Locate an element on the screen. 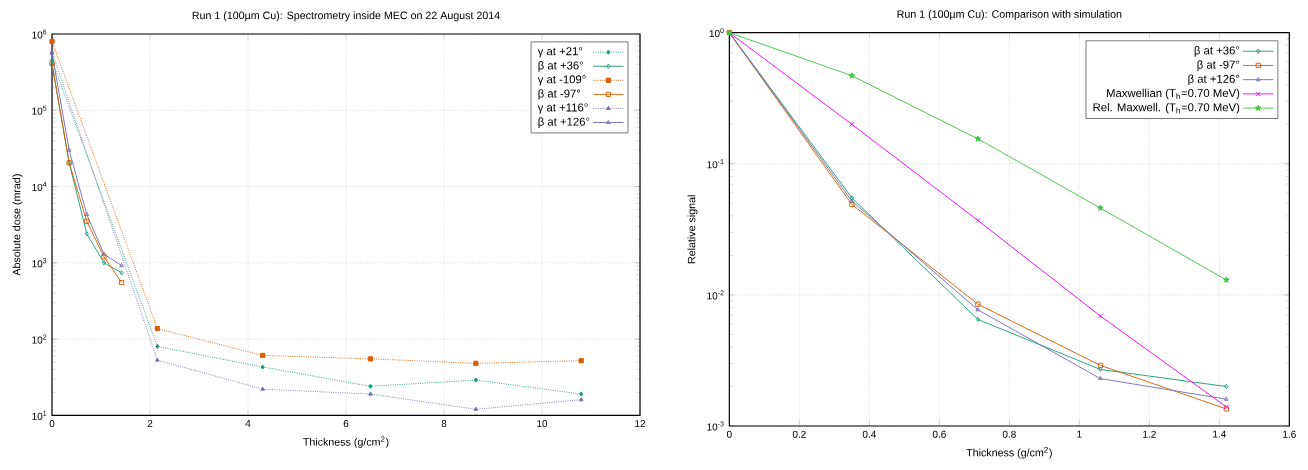 The width and height of the screenshot is (1308, 470). y-axis-title: Absolute dose (mrad) is located at coordinates (17, 225).